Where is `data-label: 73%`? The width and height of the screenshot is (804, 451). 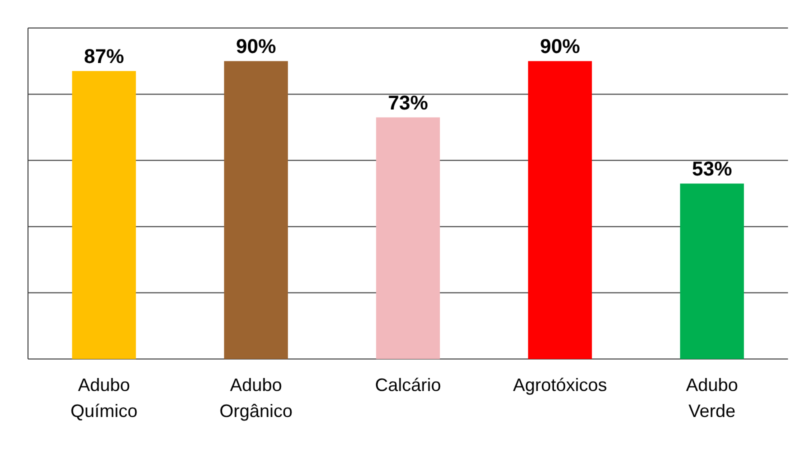 data-label: 73% is located at coordinates (408, 103).